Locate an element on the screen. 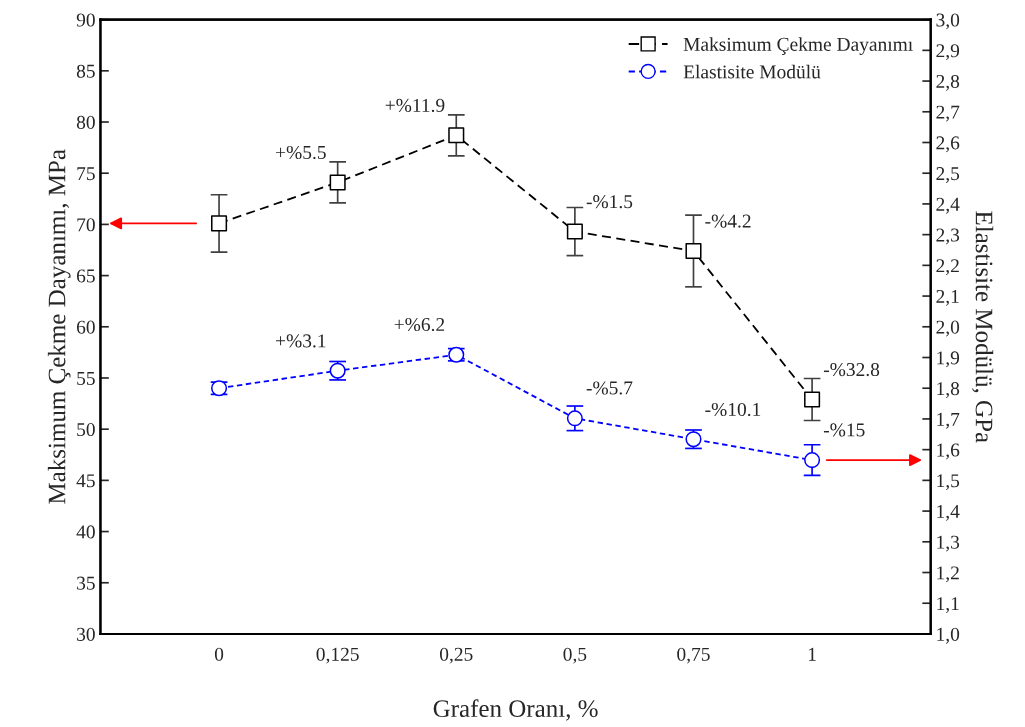 This screenshot has height=727, width=1025. y2-tick-label: 1,9 is located at coordinates (948, 359).